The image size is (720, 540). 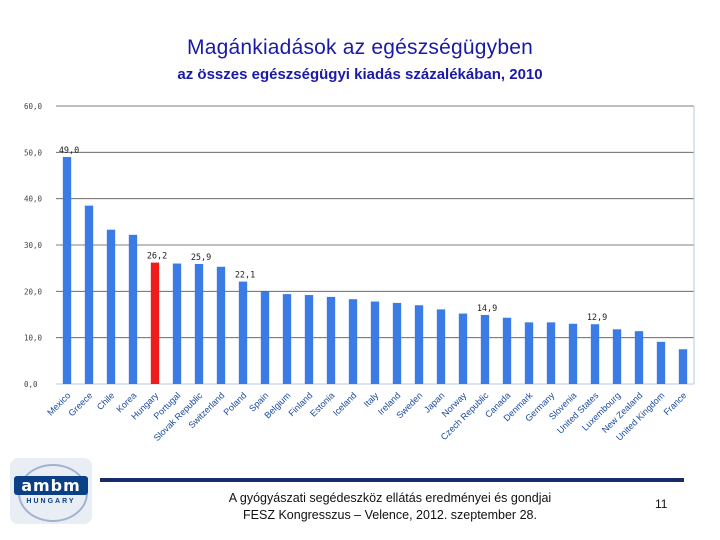 What do you see at coordinates (235, 403) in the screenshot?
I see `x-tick-label: Poland` at bounding box center [235, 403].